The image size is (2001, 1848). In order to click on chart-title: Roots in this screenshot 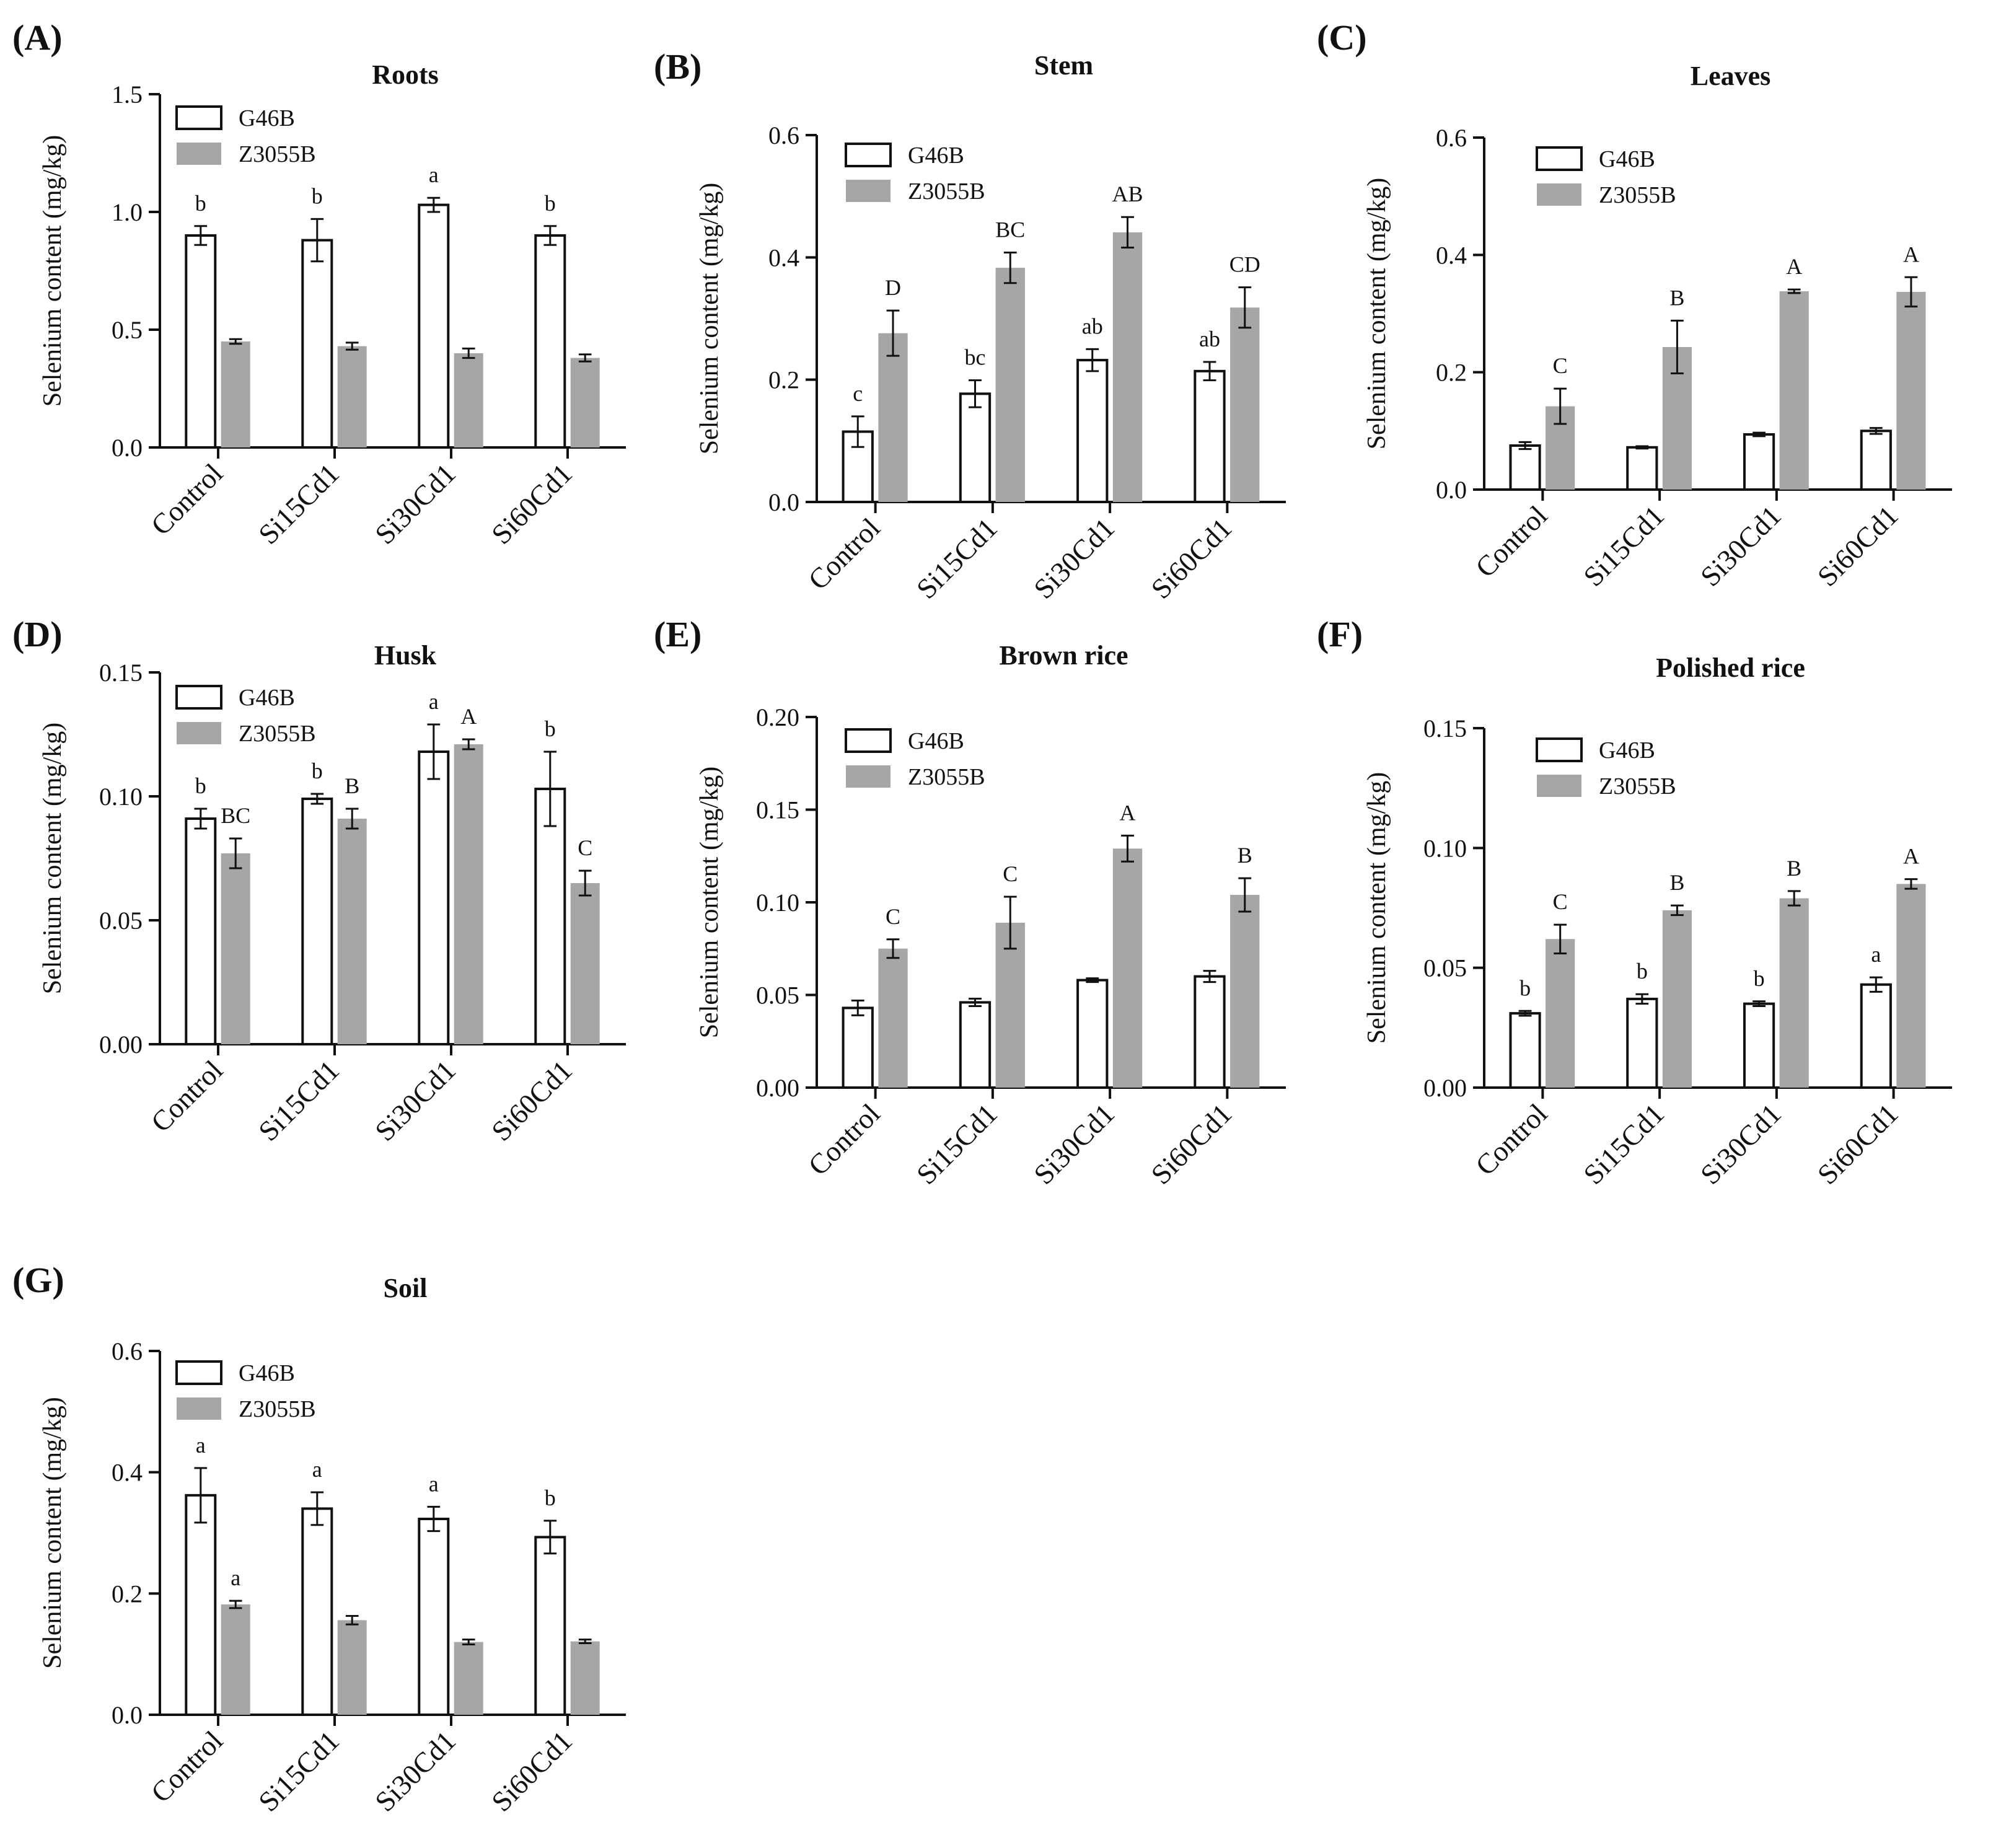, I will do `click(405, 74)`.